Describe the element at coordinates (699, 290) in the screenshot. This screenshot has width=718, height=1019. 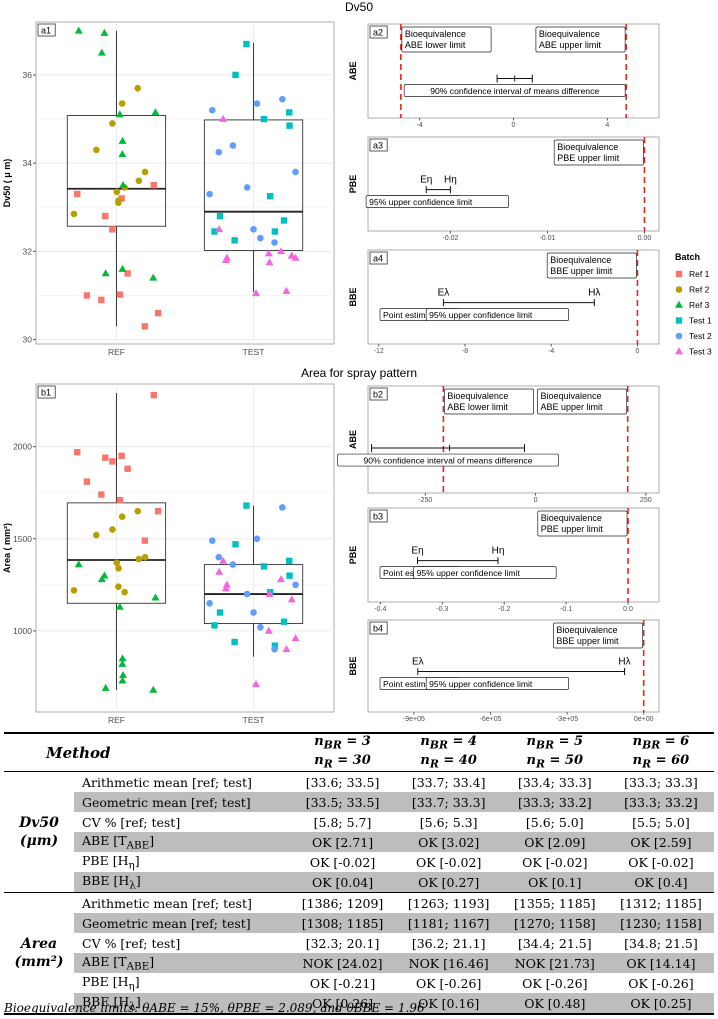
I see `legend-label: Ref 2` at that location.